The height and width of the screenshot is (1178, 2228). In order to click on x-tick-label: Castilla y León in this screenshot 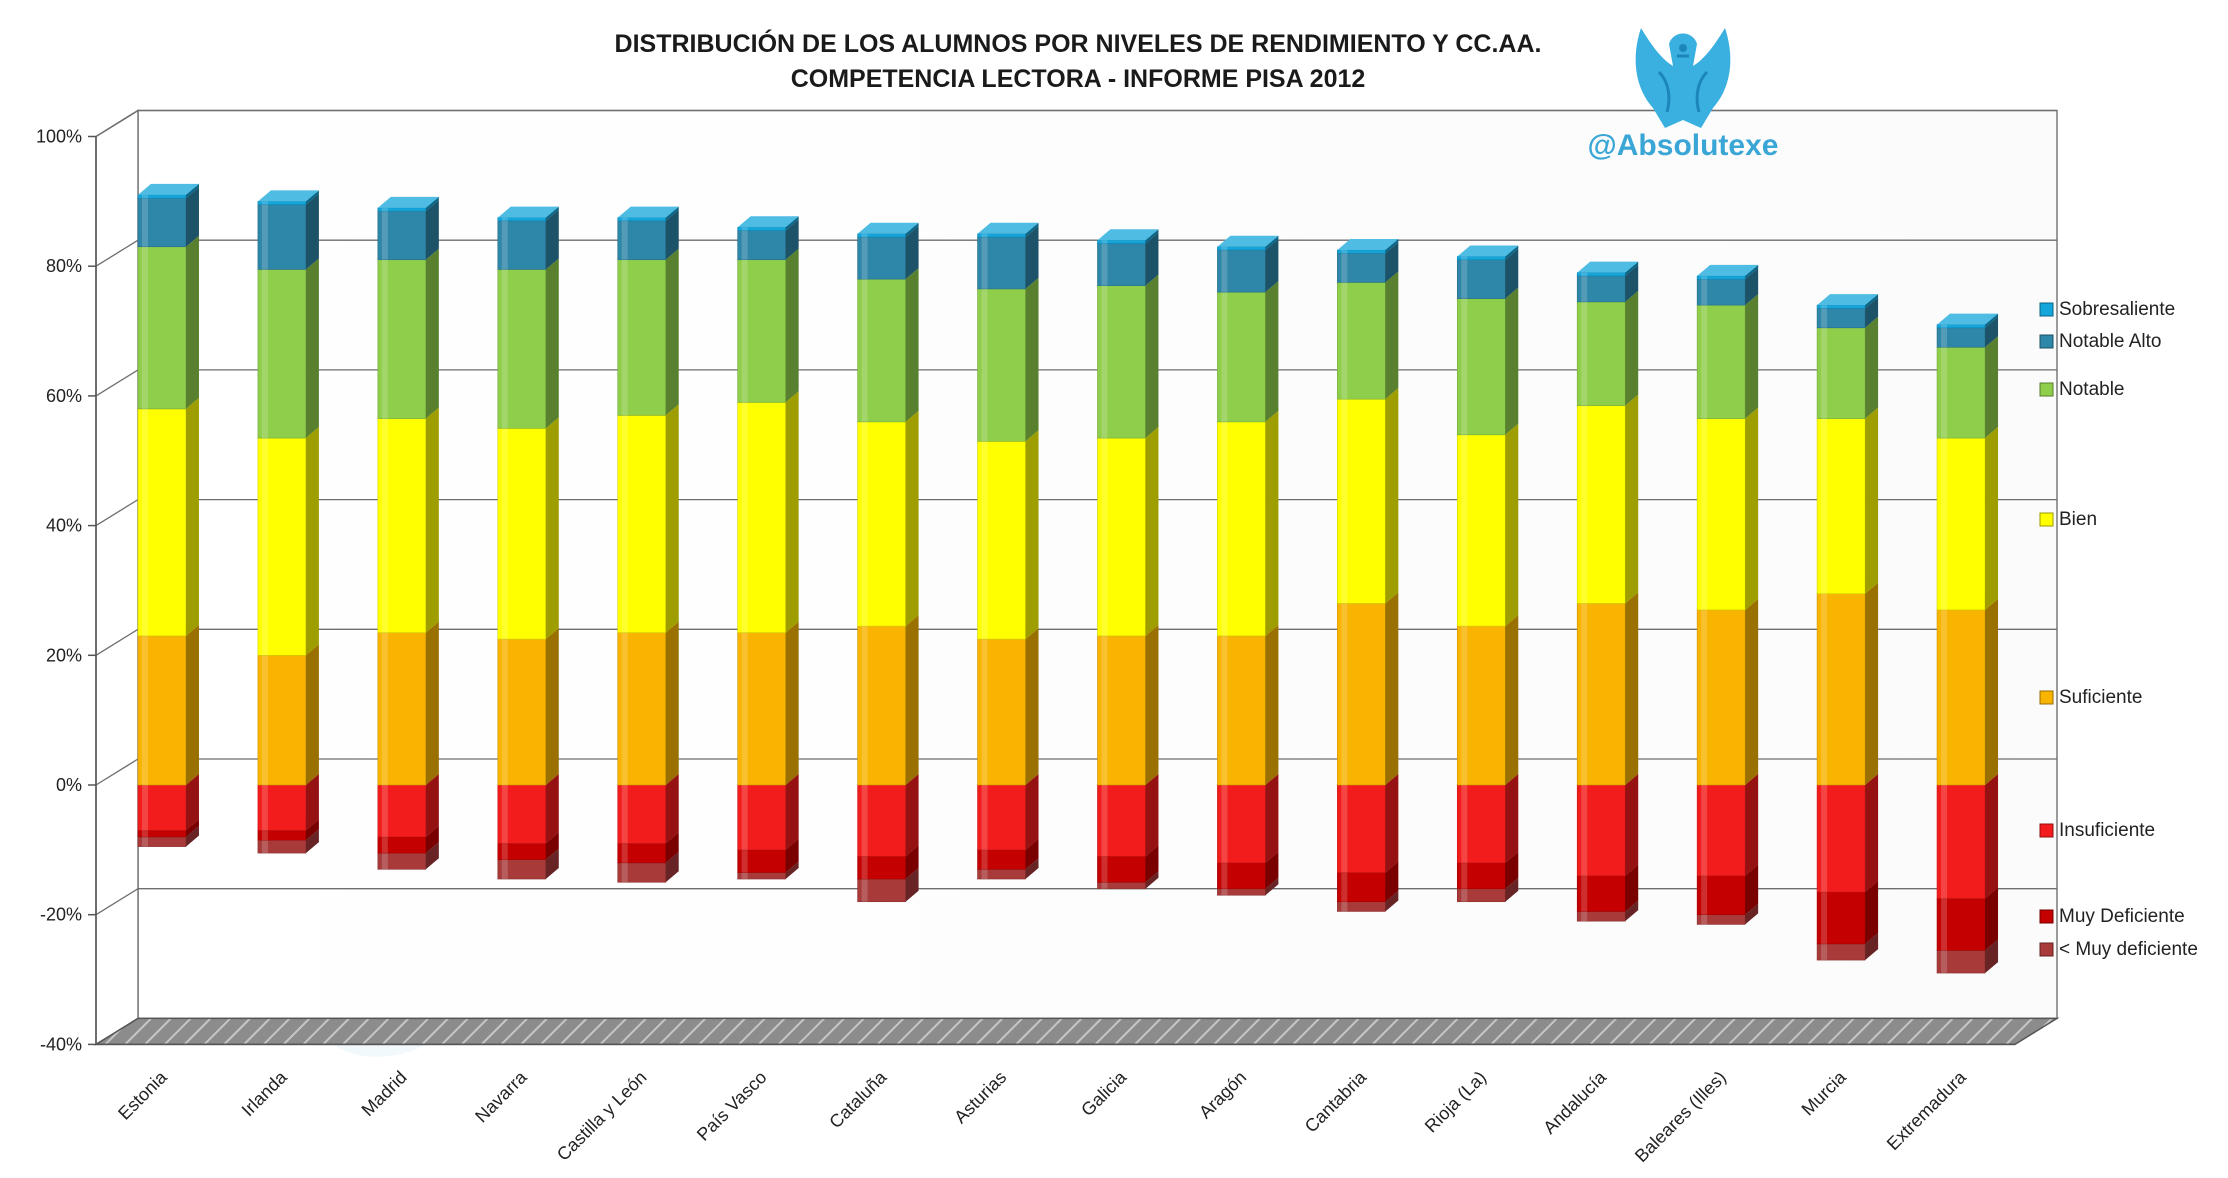, I will do `click(602, 1116)`.